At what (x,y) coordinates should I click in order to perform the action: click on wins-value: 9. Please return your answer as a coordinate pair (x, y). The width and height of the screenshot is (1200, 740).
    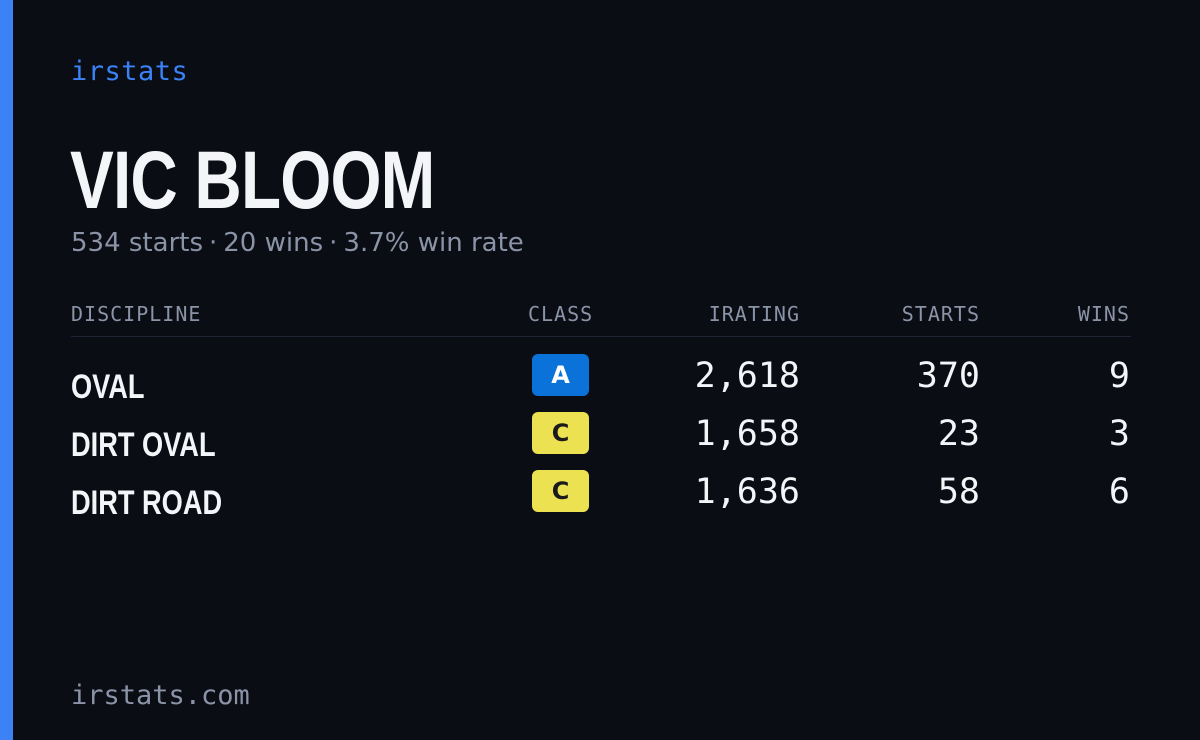
    Looking at the image, I should click on (1119, 376).